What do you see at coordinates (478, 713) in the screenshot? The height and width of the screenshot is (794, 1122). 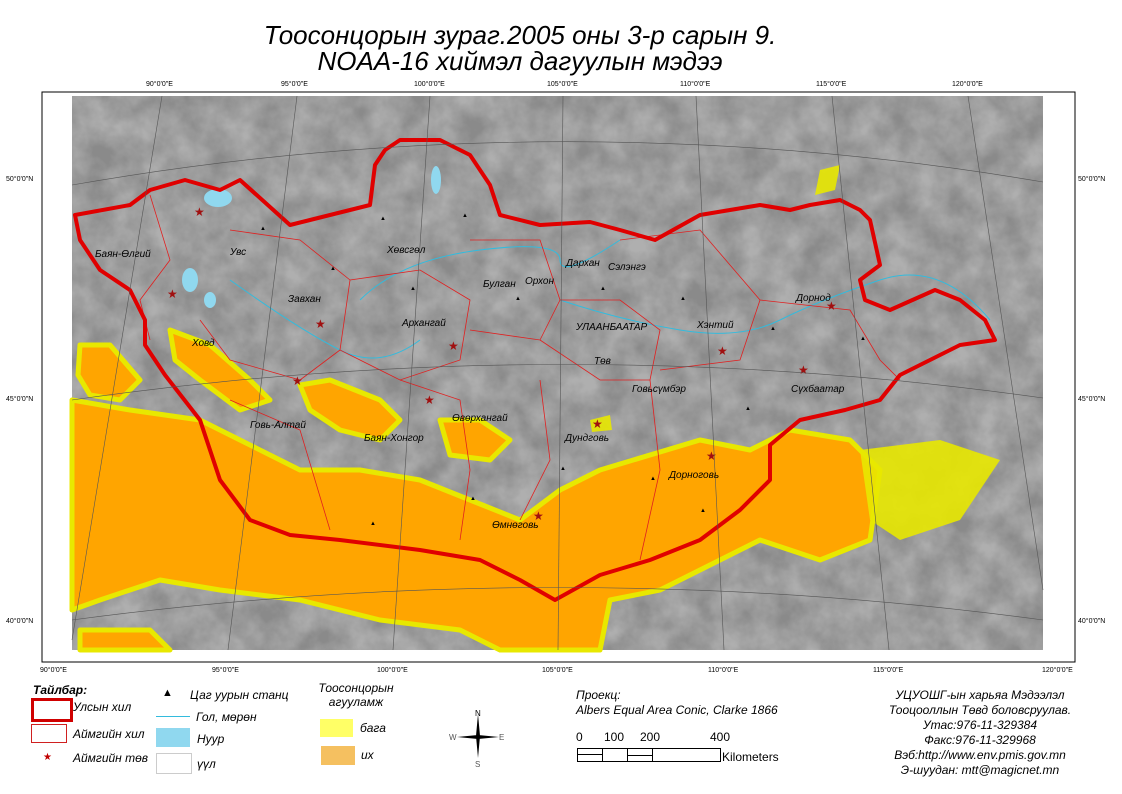 I see `svg-text: N` at bounding box center [478, 713].